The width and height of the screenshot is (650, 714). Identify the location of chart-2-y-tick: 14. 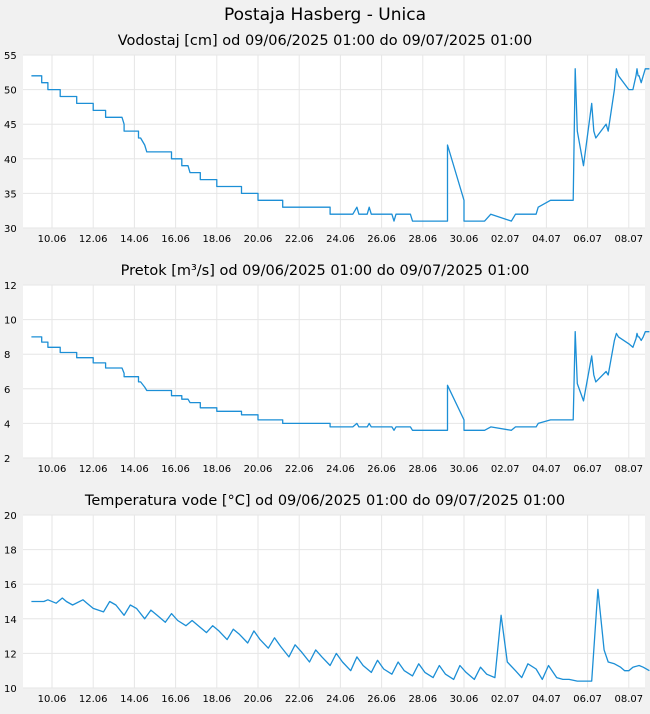
(10, 620).